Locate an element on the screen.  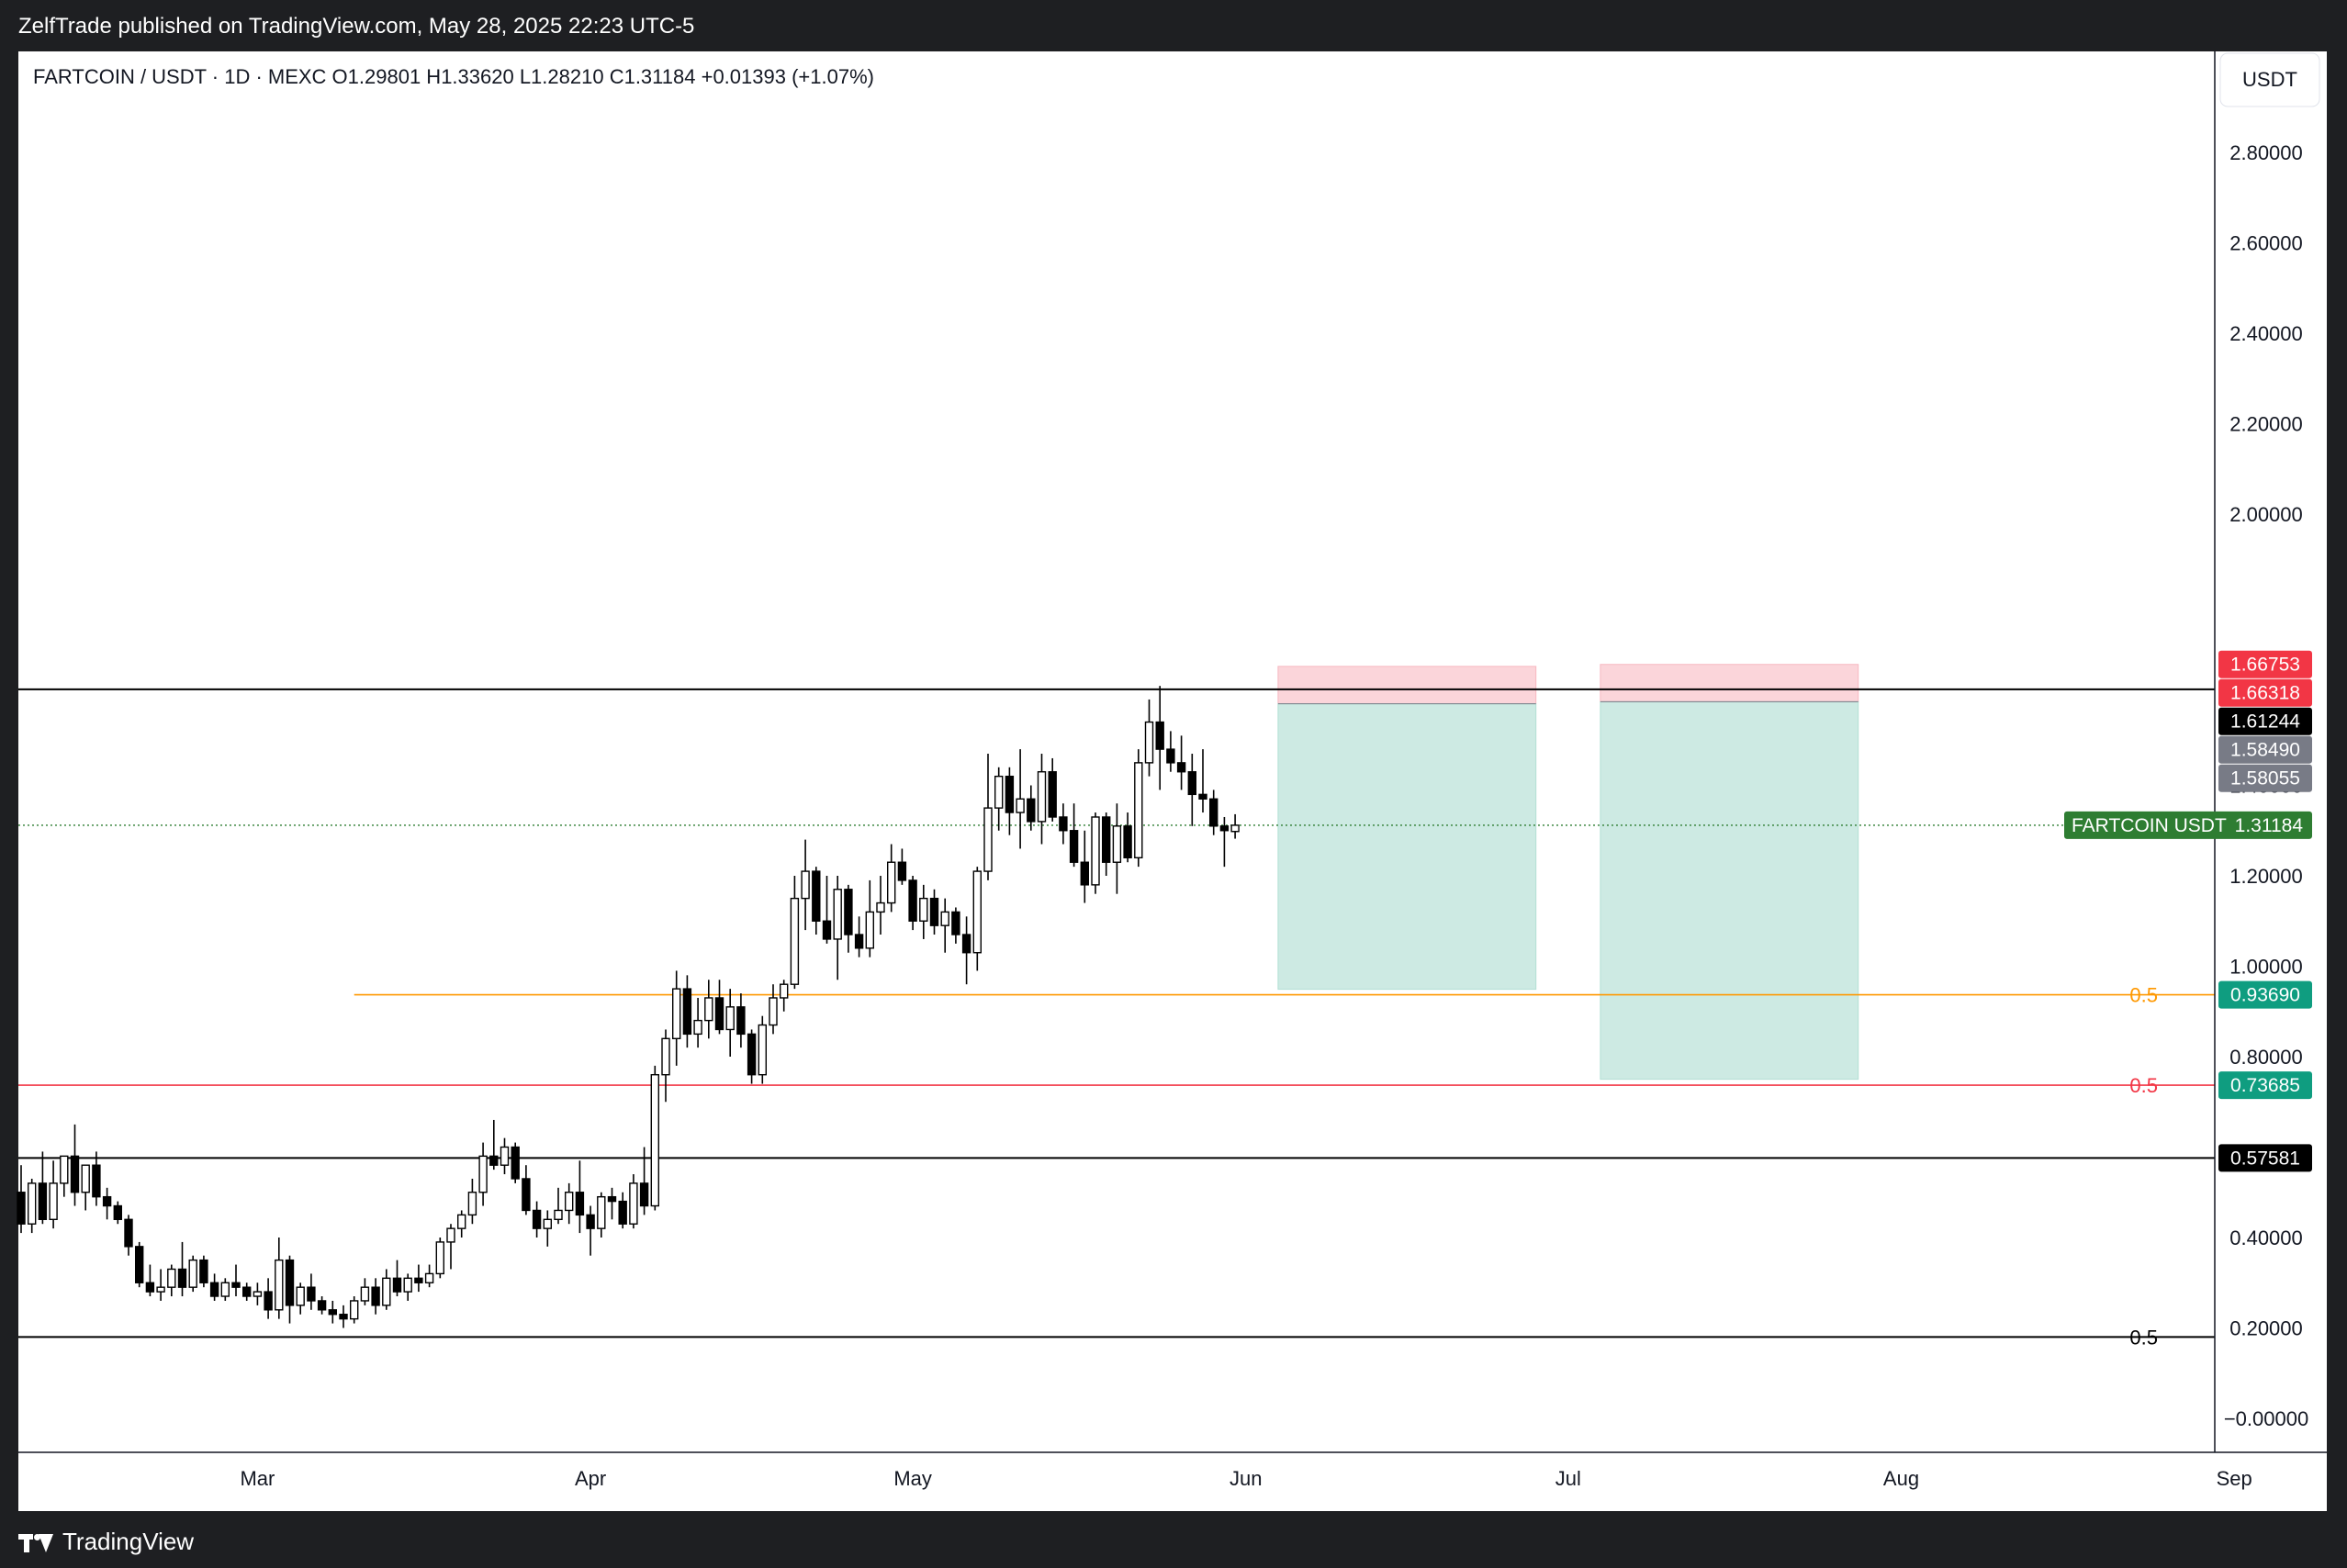
price-tag: 1.58490 is located at coordinates (2265, 749).